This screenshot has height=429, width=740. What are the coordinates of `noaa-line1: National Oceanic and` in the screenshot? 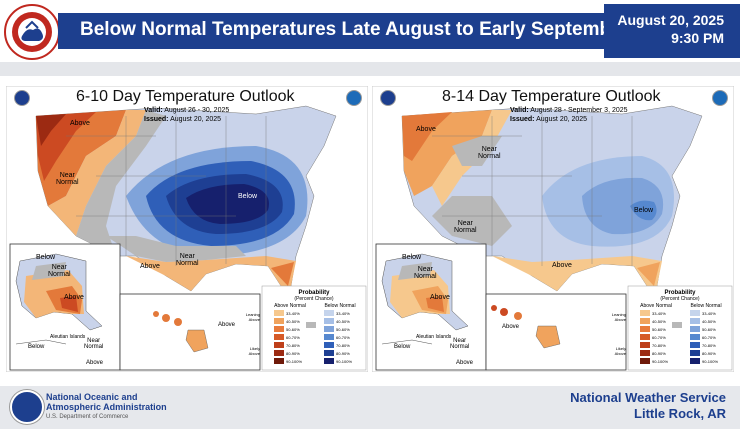 It's located at (92, 397).